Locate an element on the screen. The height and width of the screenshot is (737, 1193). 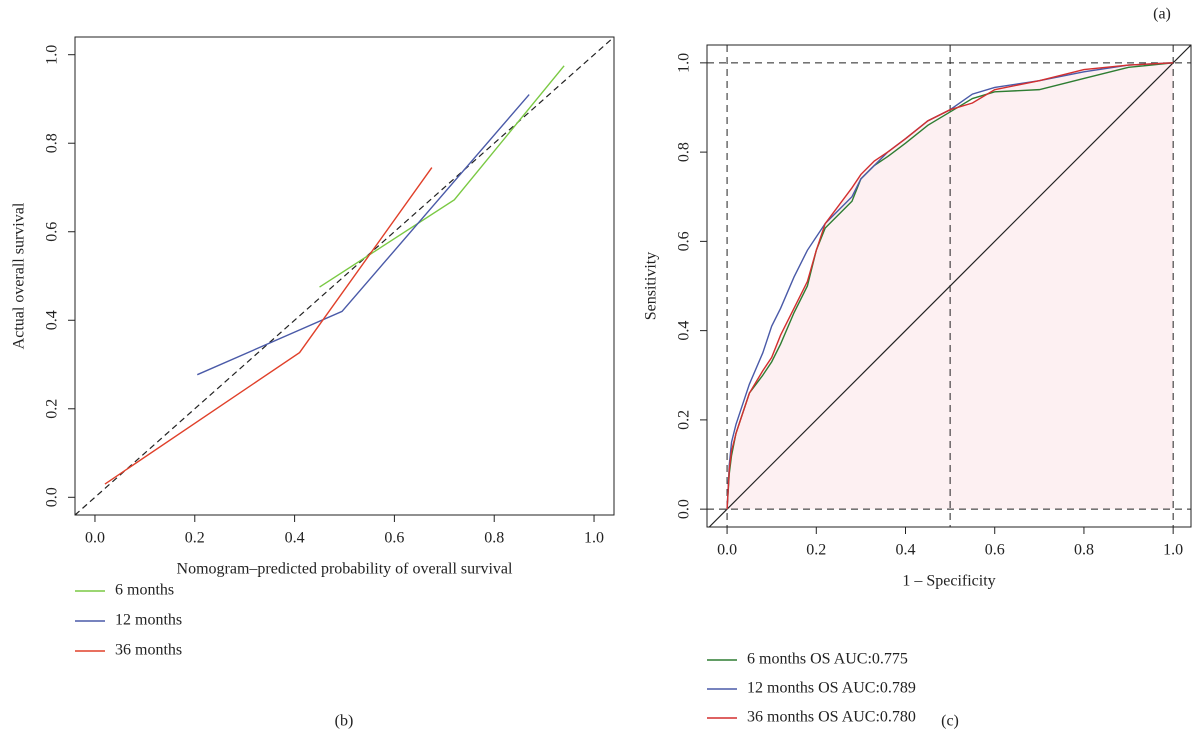
legend-label: 36 months is located at coordinates (148, 650).